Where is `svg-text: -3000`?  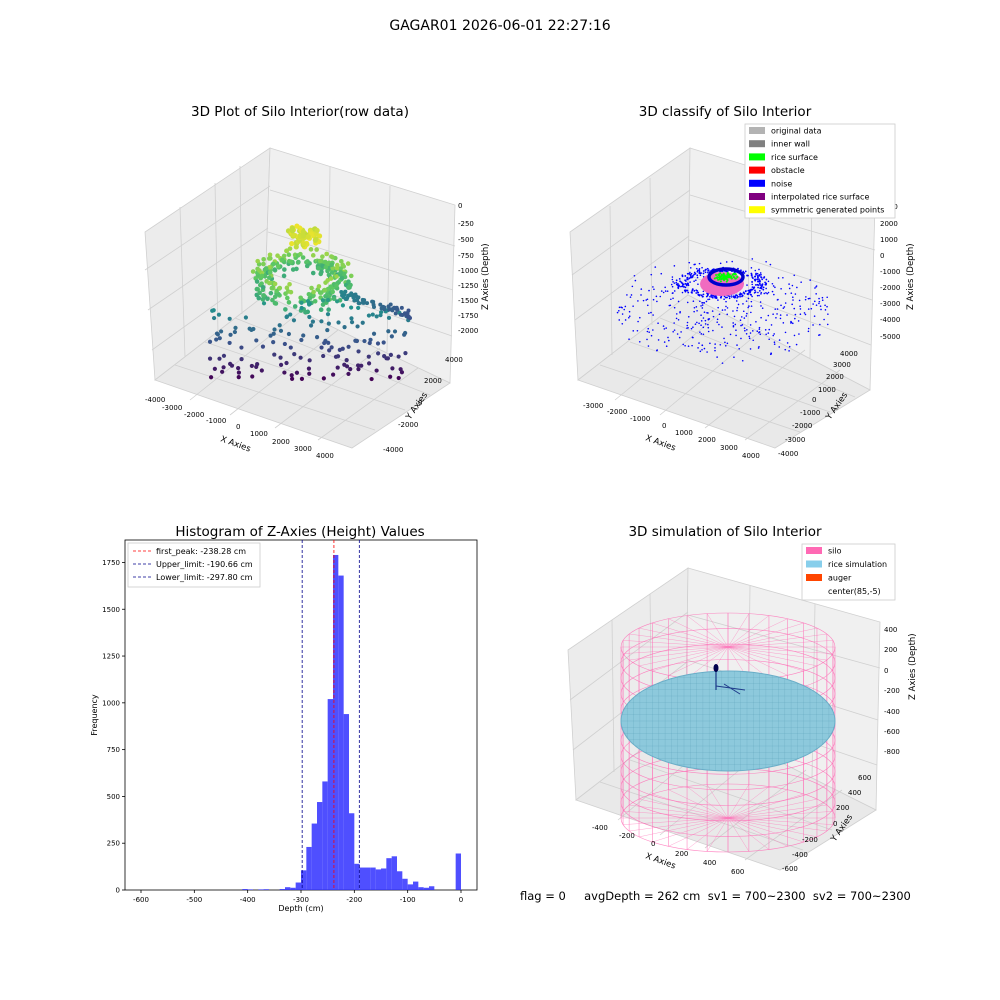 svg-text: -3000 is located at coordinates (890, 304).